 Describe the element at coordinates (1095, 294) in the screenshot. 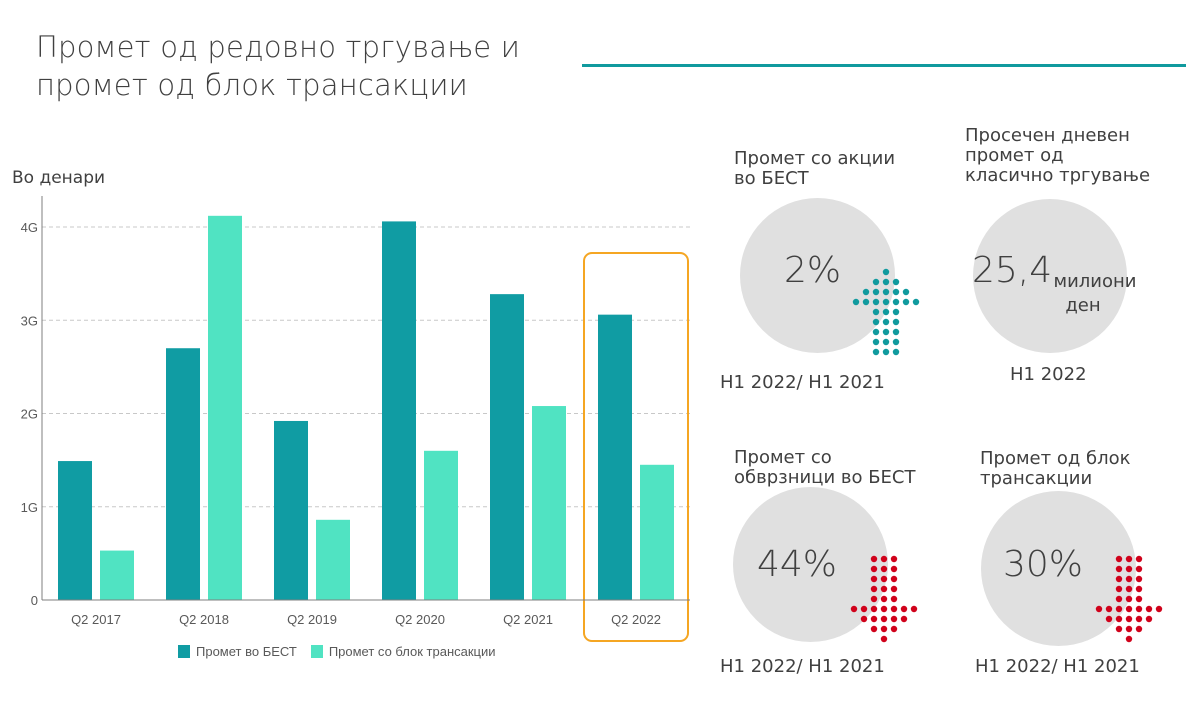

I see `kpi-daily-unit: милиони ден` at that location.